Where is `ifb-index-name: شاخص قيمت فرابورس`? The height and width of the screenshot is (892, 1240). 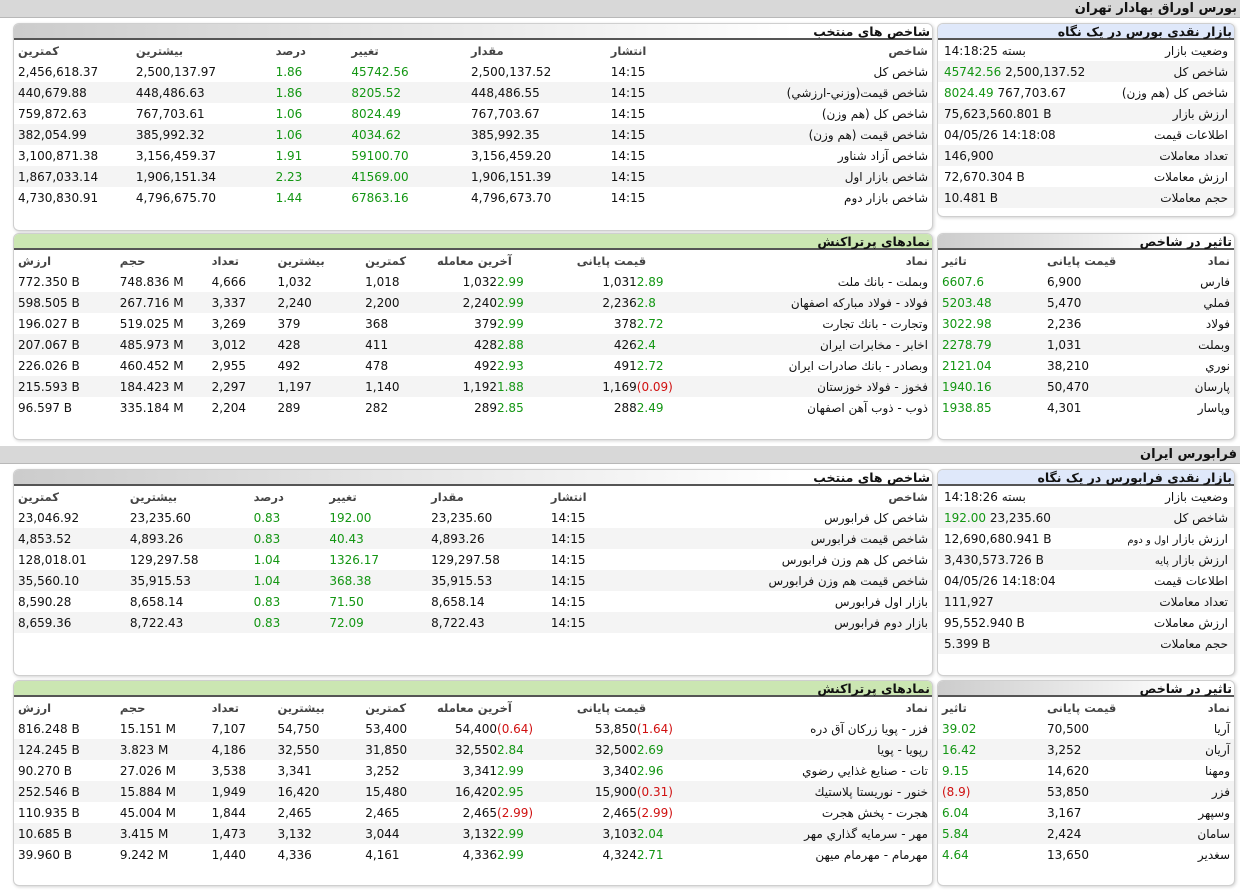
ifb-index-name: شاخص قيمت فرابورس is located at coordinates (777, 538).